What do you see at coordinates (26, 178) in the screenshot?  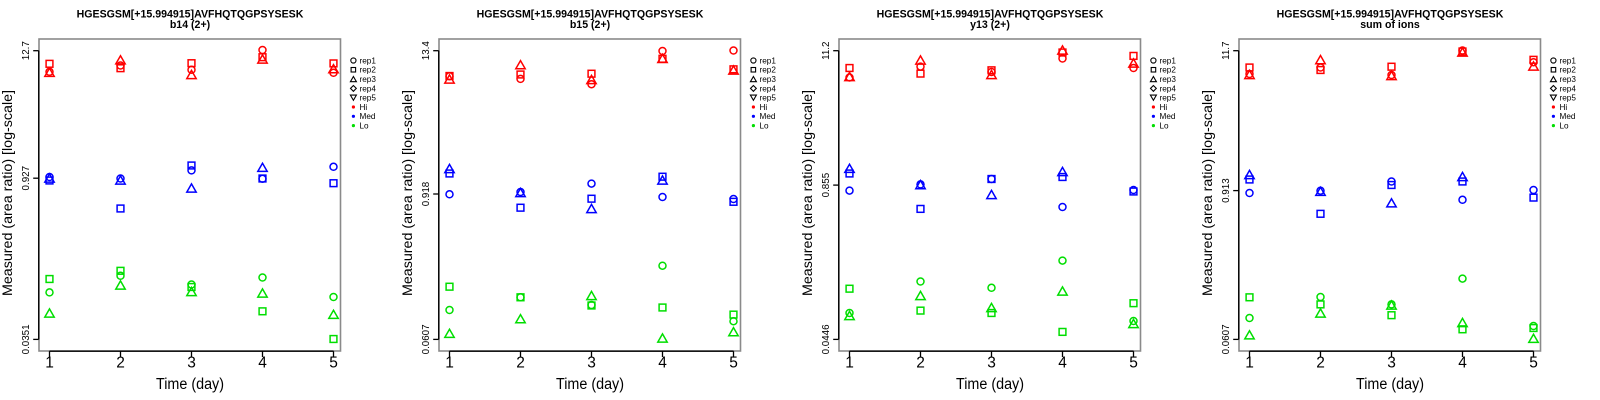 I see `svg-text: 0.927` at bounding box center [26, 178].